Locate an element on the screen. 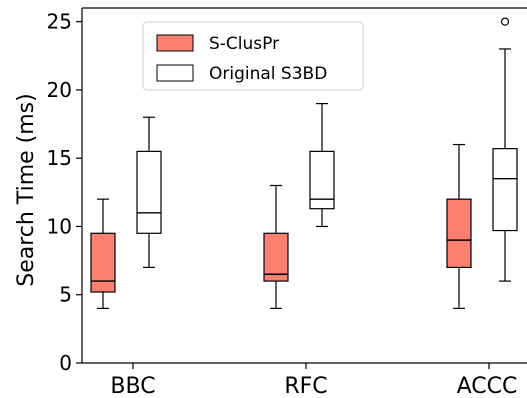 Image resolution: width=527 pixels, height=398 pixels. y-tick-label: 0 is located at coordinates (65, 363).